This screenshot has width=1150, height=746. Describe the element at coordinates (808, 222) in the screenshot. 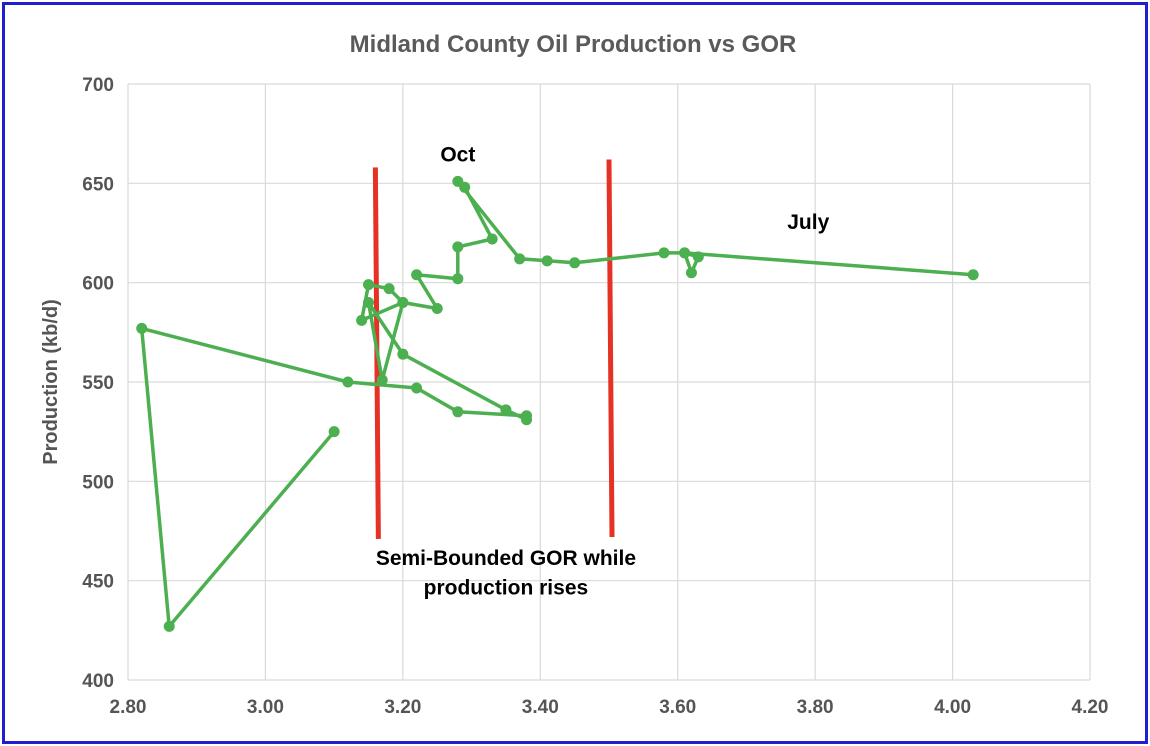

I see `annotation-label: July` at that location.